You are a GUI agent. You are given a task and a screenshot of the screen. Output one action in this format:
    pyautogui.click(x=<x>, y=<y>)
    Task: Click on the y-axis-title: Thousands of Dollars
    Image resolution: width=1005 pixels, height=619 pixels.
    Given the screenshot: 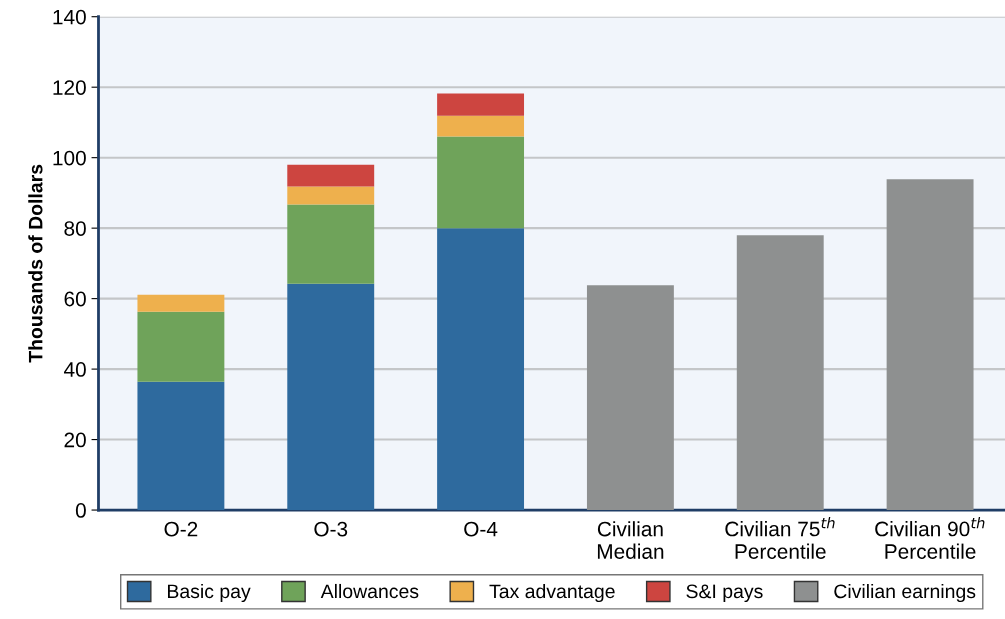 What is the action you would take?
    pyautogui.click(x=35, y=263)
    